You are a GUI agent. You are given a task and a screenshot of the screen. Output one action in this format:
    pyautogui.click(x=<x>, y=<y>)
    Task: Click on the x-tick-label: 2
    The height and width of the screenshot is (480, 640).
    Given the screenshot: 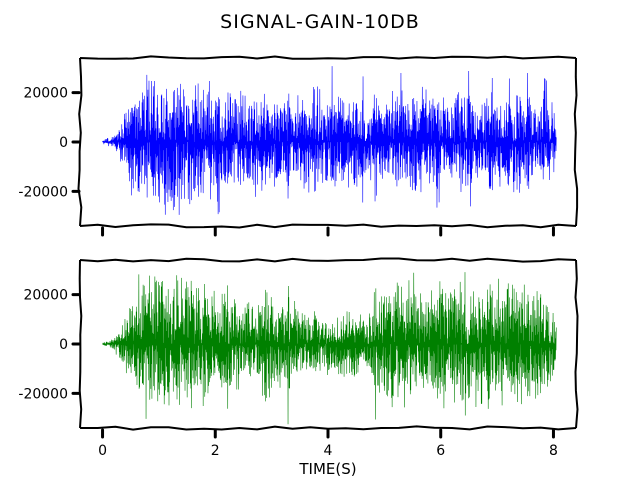 What is the action you would take?
    pyautogui.click(x=215, y=451)
    